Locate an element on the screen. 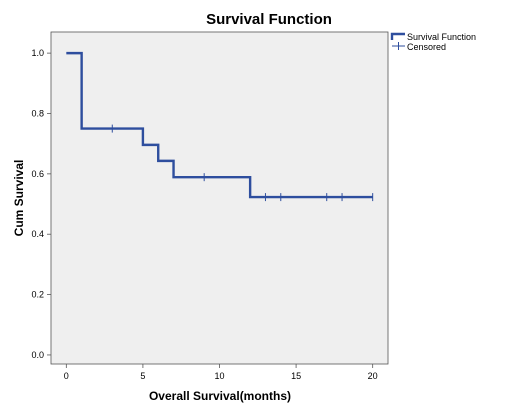 This screenshot has width=520, height=416. x-tick-label: 0 is located at coordinates (66, 376).